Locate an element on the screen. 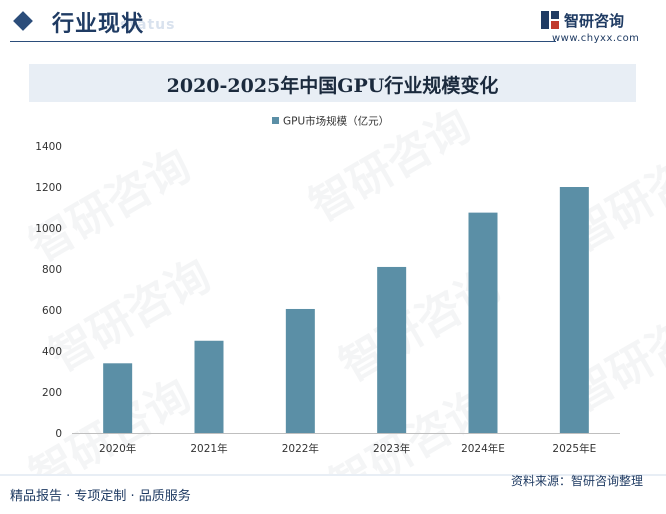  chart-title-band: 2020-2025年中国GPU行业规模变化 is located at coordinates (332, 83).